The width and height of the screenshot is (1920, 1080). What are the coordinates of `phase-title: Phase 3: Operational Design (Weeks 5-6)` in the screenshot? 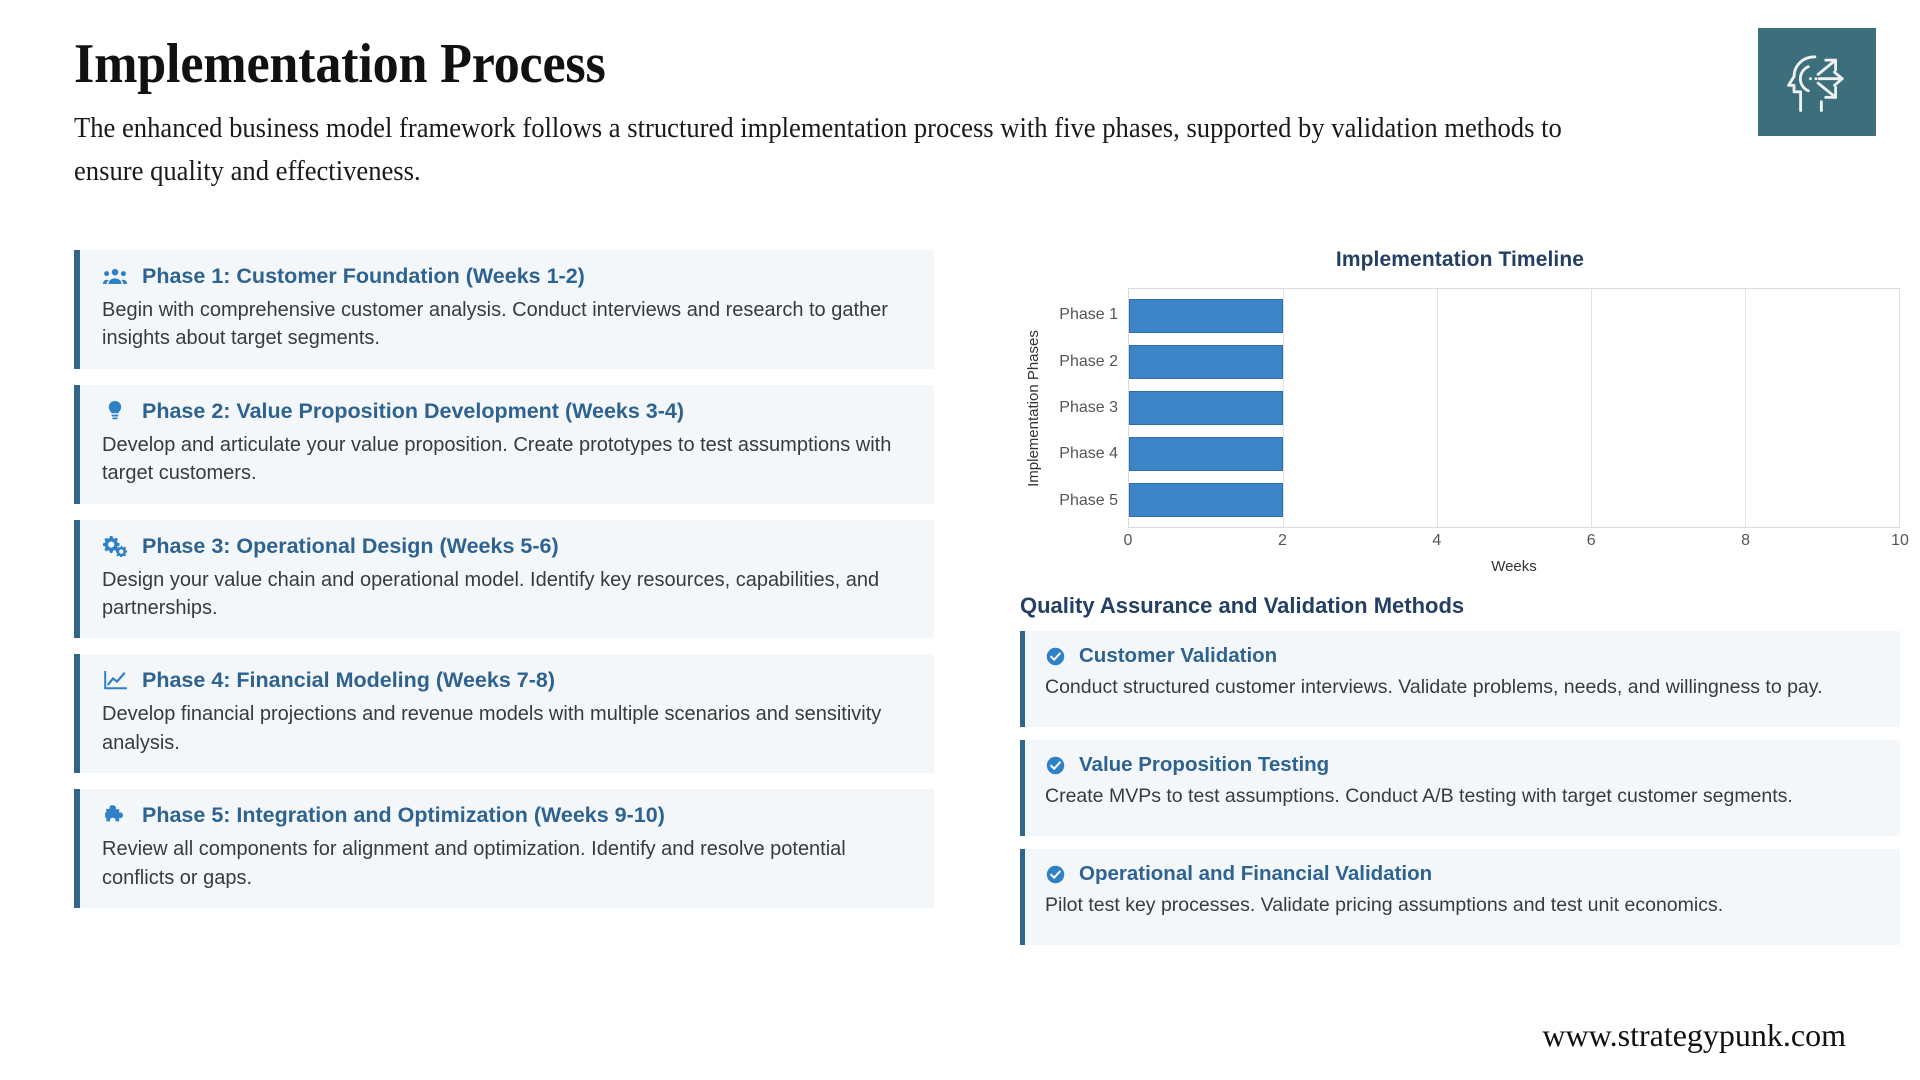 It's located at (350, 545).